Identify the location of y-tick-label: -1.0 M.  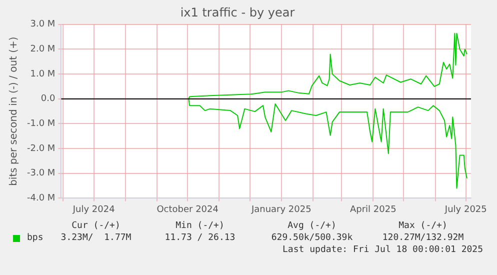
(41, 124).